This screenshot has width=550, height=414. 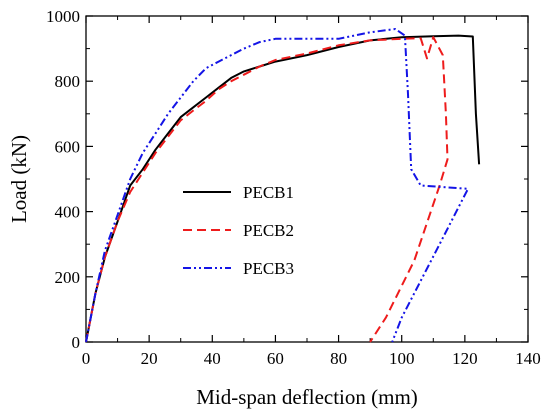 I want to click on y-tick-label: 600, so click(x=68, y=146).